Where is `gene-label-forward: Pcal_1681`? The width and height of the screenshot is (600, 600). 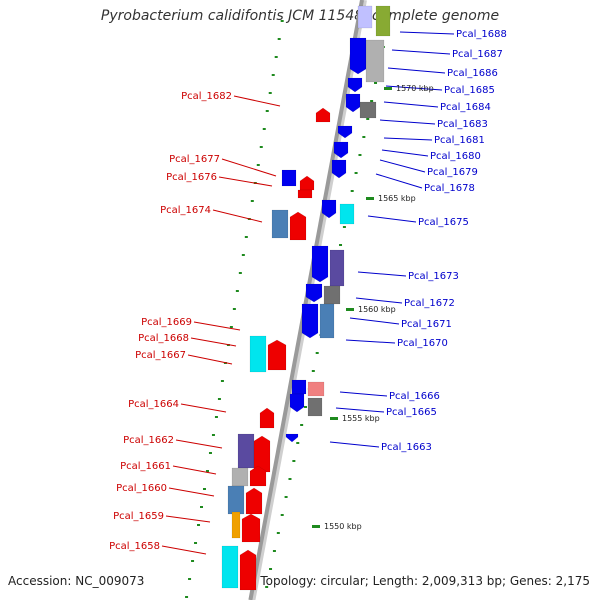
gene-label-forward: Pcal_1681 is located at coordinates (459, 140).